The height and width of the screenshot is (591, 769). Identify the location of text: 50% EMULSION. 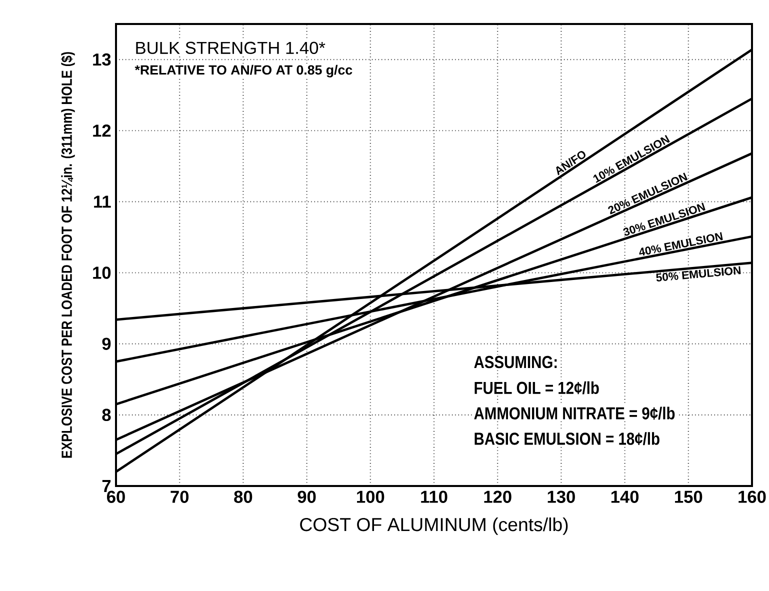
(698, 274).